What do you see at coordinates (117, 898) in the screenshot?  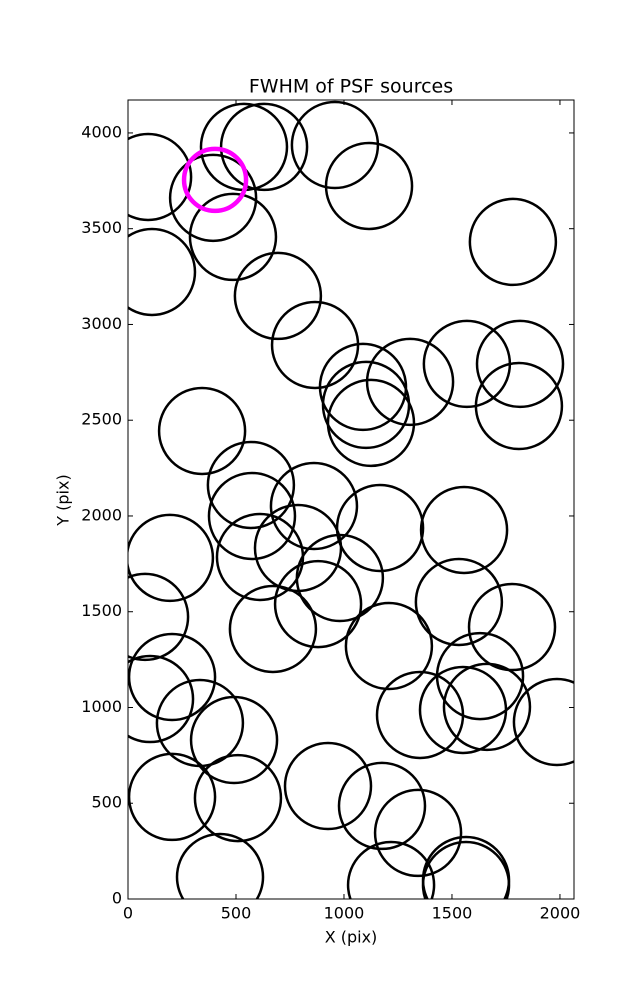 I see `y-tick-label: 0` at bounding box center [117, 898].